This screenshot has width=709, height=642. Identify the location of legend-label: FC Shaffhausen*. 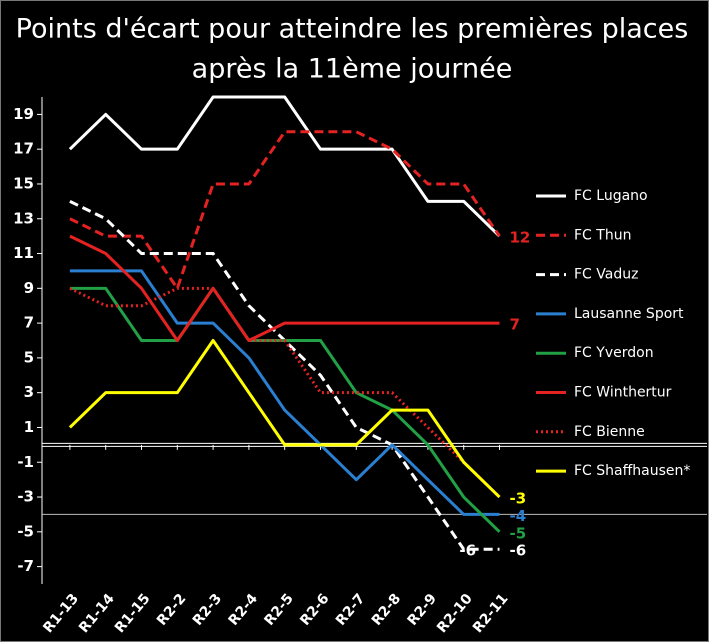
(632, 471).